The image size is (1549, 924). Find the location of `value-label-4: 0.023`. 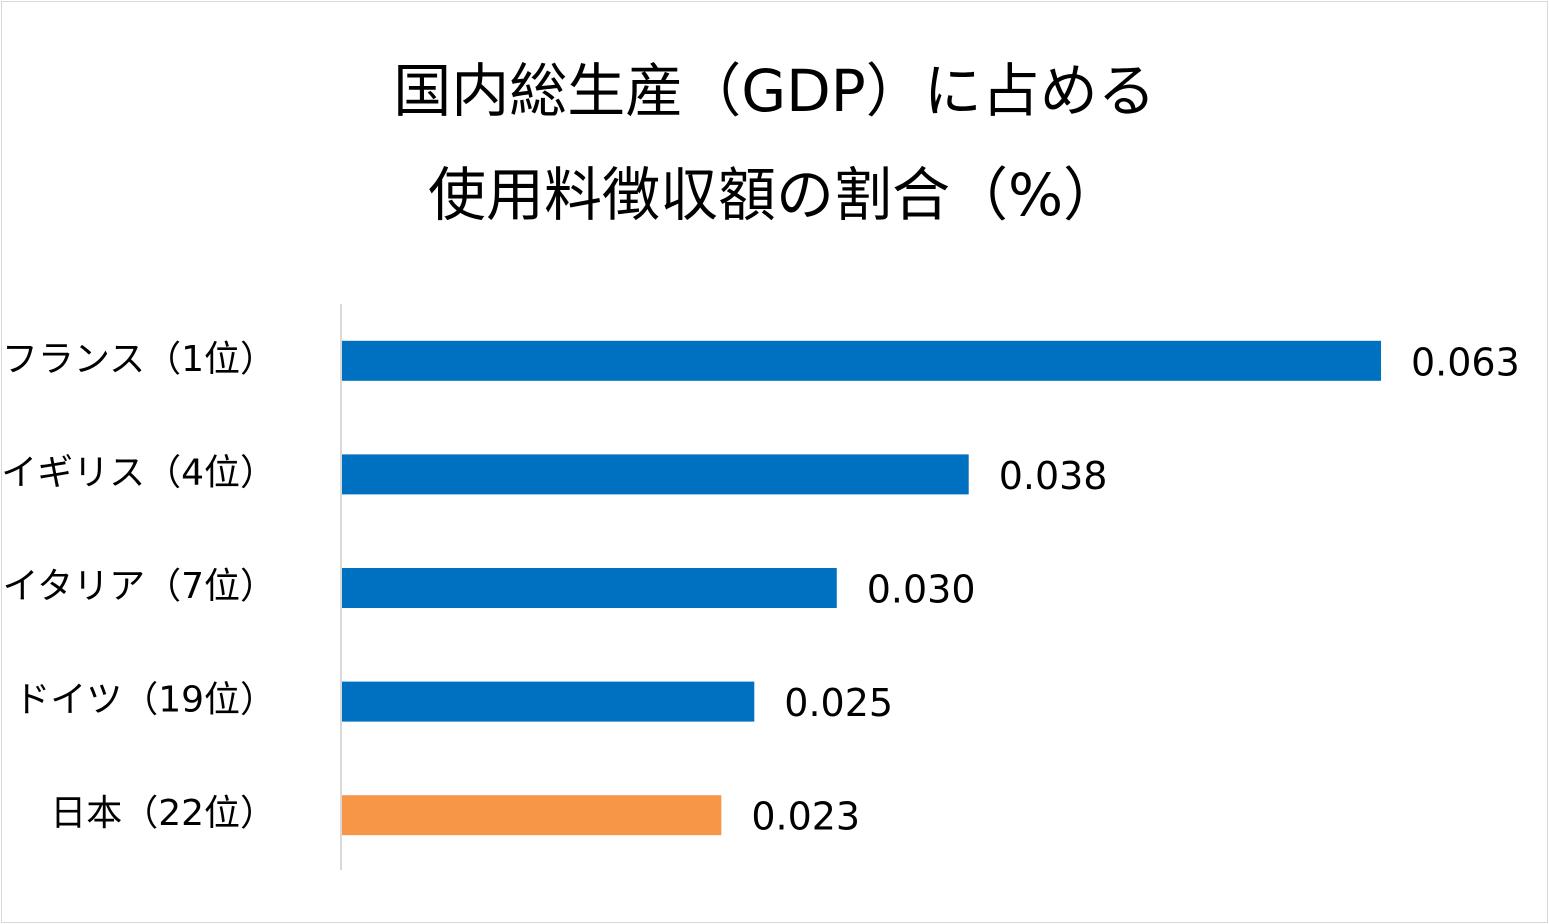

value-label-4: 0.023 is located at coordinates (805, 817).